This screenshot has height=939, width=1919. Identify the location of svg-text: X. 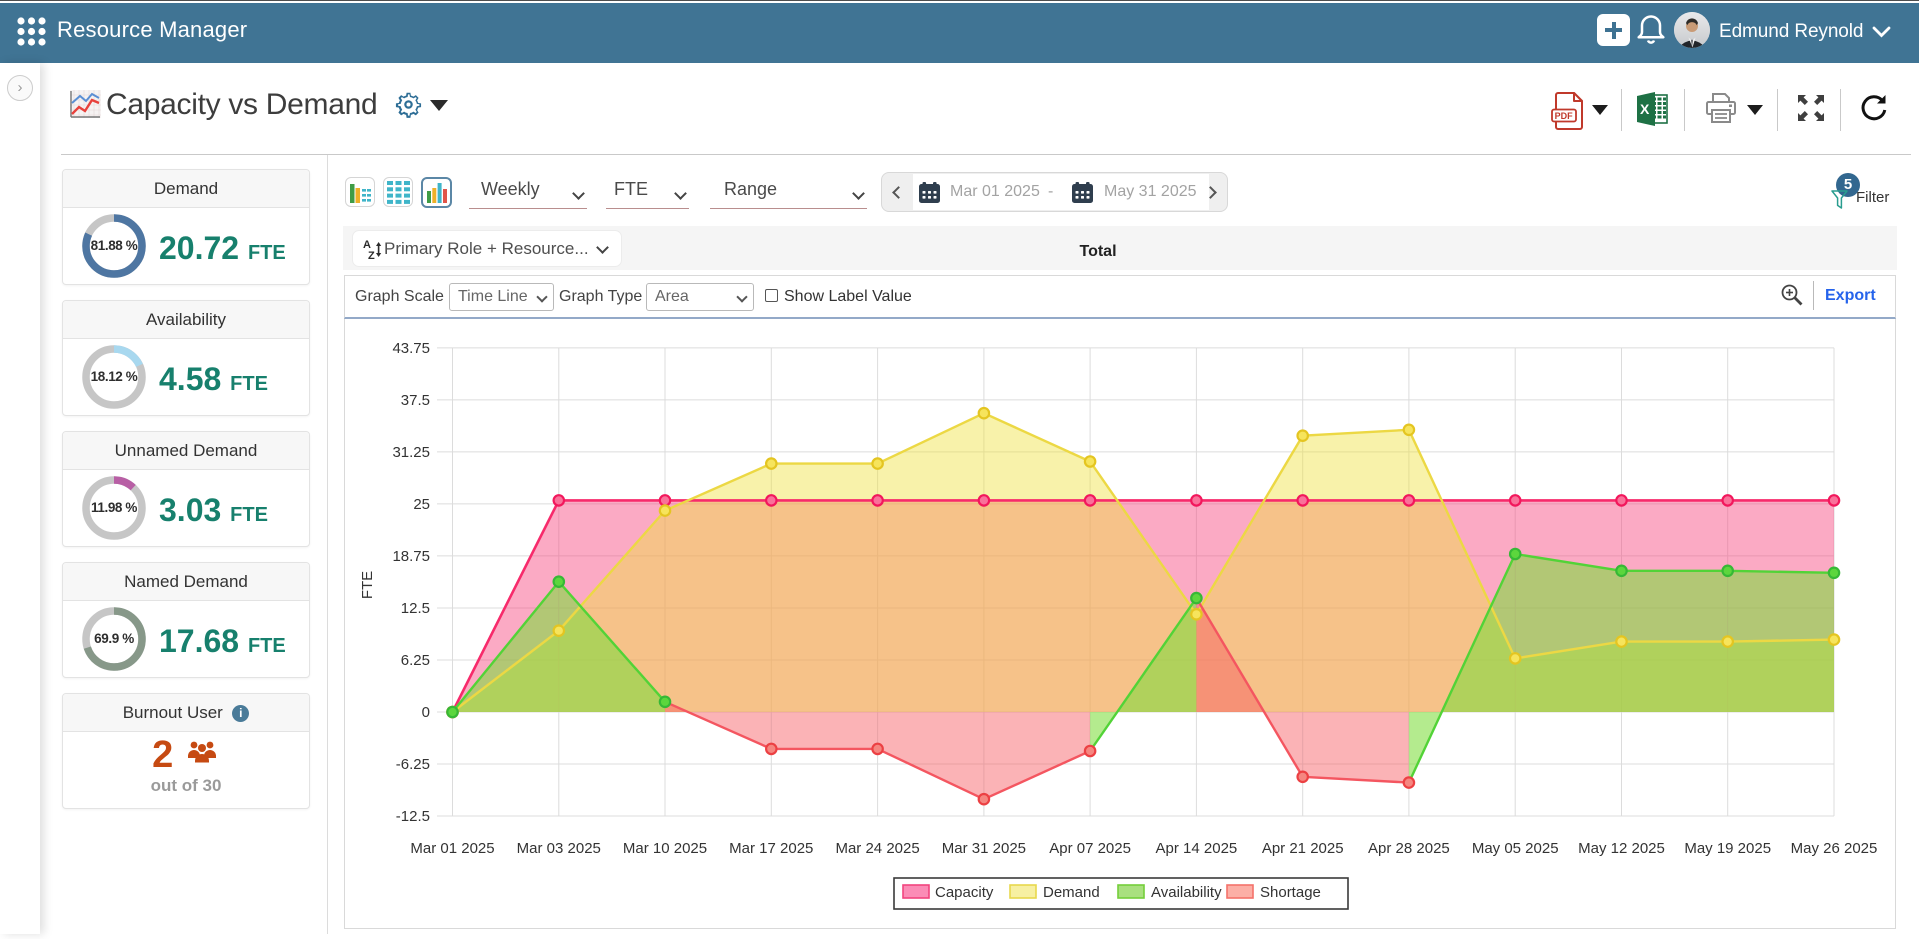
(1645, 109).